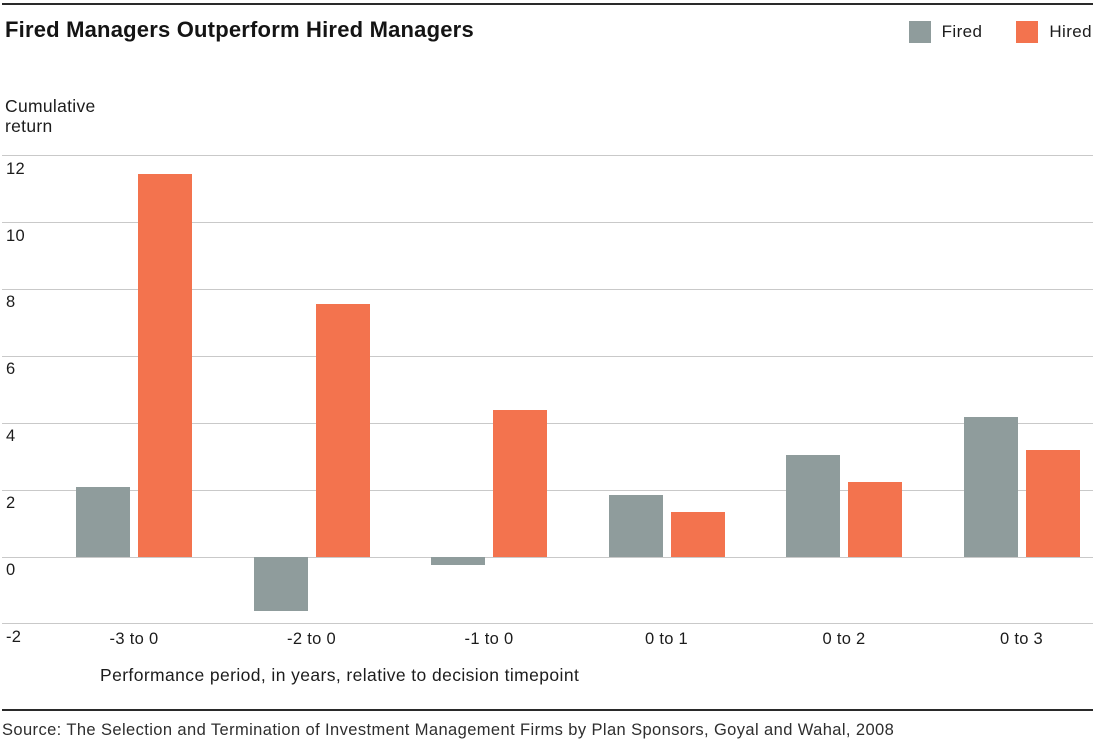  Describe the element at coordinates (919, 32) in the screenshot. I see `fired-legend-swatch` at that location.